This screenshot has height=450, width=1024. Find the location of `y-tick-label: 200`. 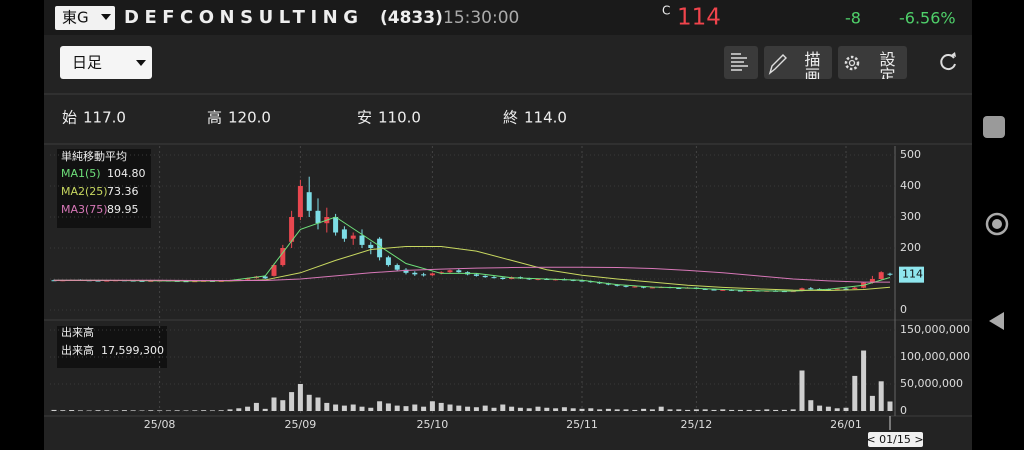

y-tick-label: 200 is located at coordinates (910, 247).